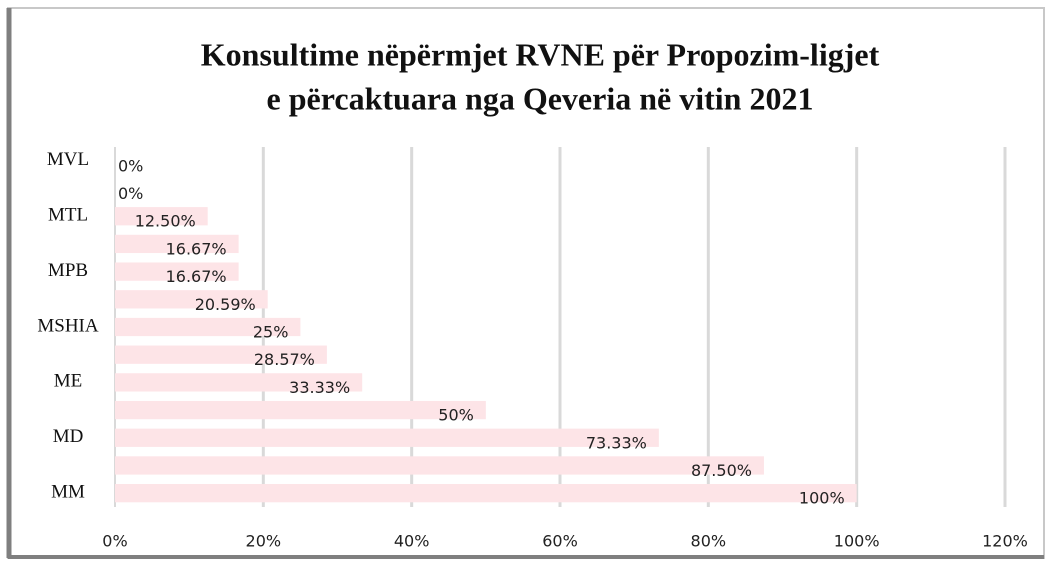 This screenshot has width=1050, height=565. I want to click on chart-title: e përcaktuara nga Qeveria në vitin 2021, so click(540, 98).